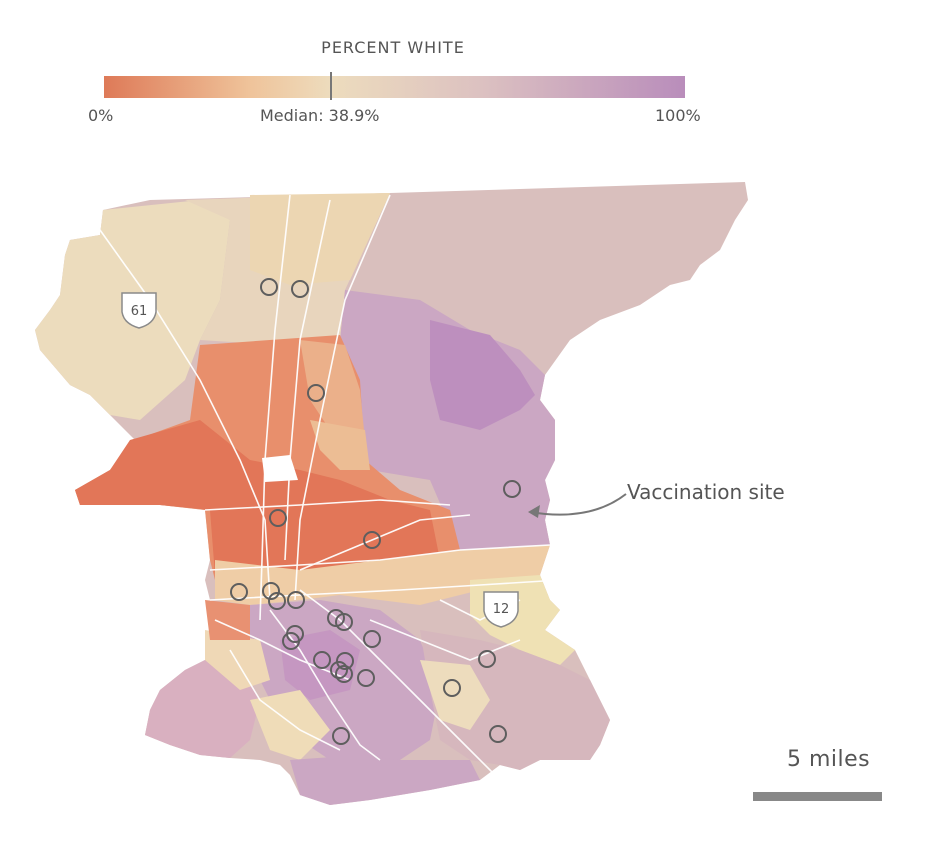 This screenshot has width=948, height=858. Describe the element at coordinates (320, 115) in the screenshot. I see `legend-median-label: Median: 38.9%` at that location.